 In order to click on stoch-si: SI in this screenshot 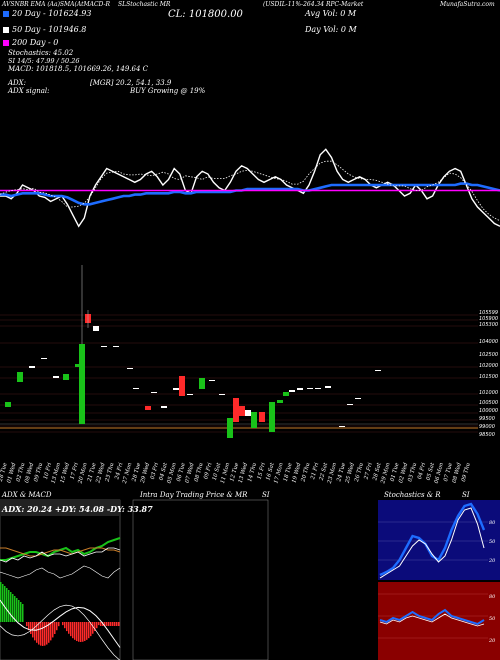, I will do `click(466, 495)`.